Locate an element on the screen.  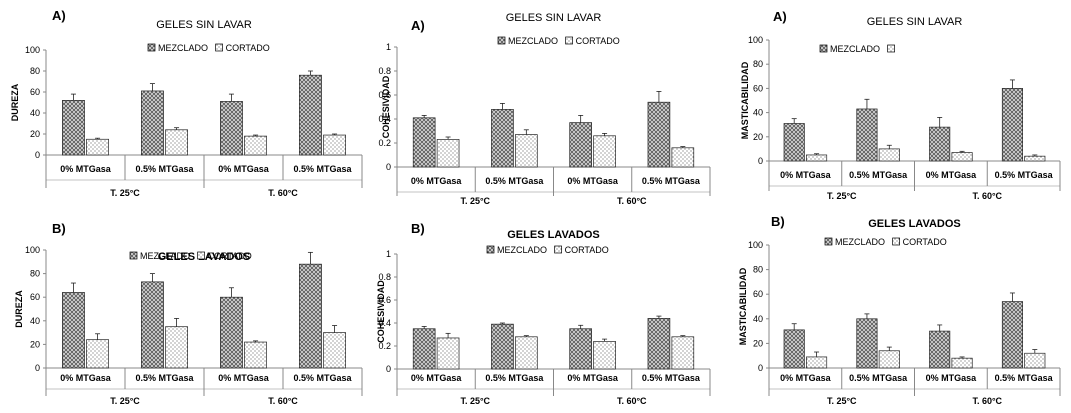
y-tick-label: 0.2 is located at coordinates (384, 143).